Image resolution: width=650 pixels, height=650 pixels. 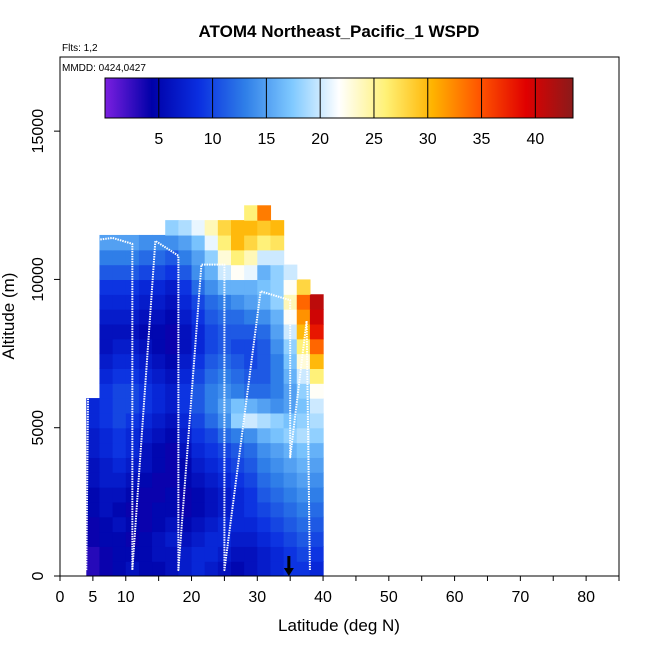 I want to click on x-axis: 0 5 10 20 30 40 50 60 70 80, so click(x=338, y=591).